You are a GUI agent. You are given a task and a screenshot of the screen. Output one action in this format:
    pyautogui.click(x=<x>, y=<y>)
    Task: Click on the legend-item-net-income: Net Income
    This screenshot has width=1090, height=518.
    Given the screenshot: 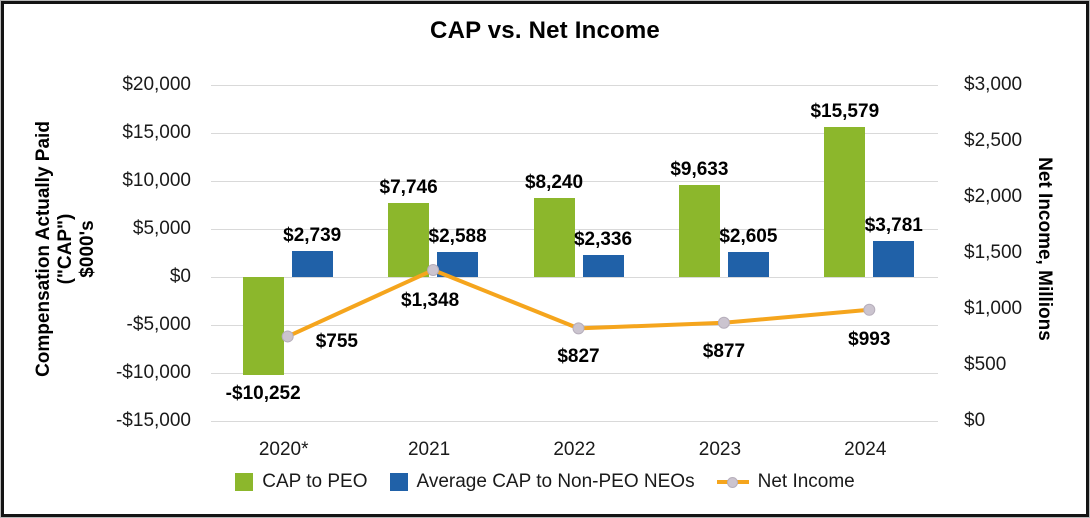 What is the action you would take?
    pyautogui.click(x=785, y=482)
    